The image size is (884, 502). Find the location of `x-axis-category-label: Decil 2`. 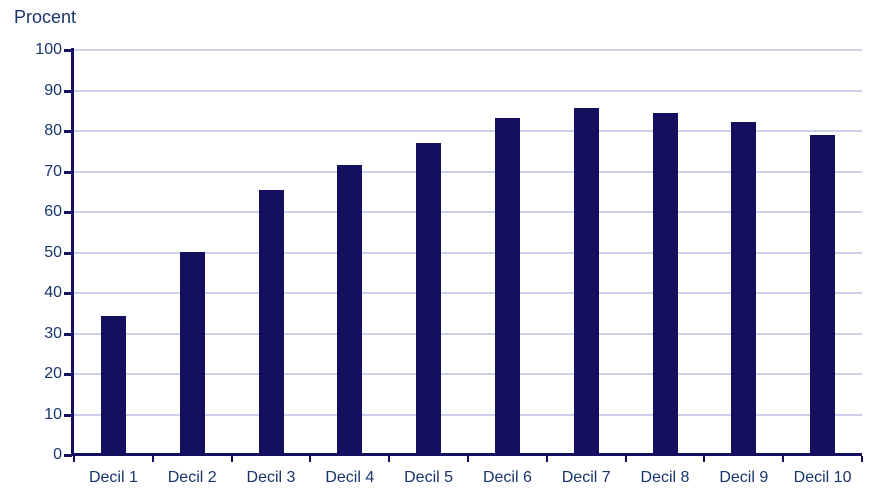

x-axis-category-label: Decil 2 is located at coordinates (192, 477).